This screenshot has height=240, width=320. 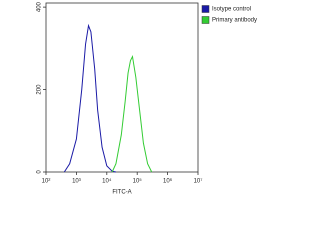 I want to click on x-tick-label: 10⁷, so click(x=198, y=181).